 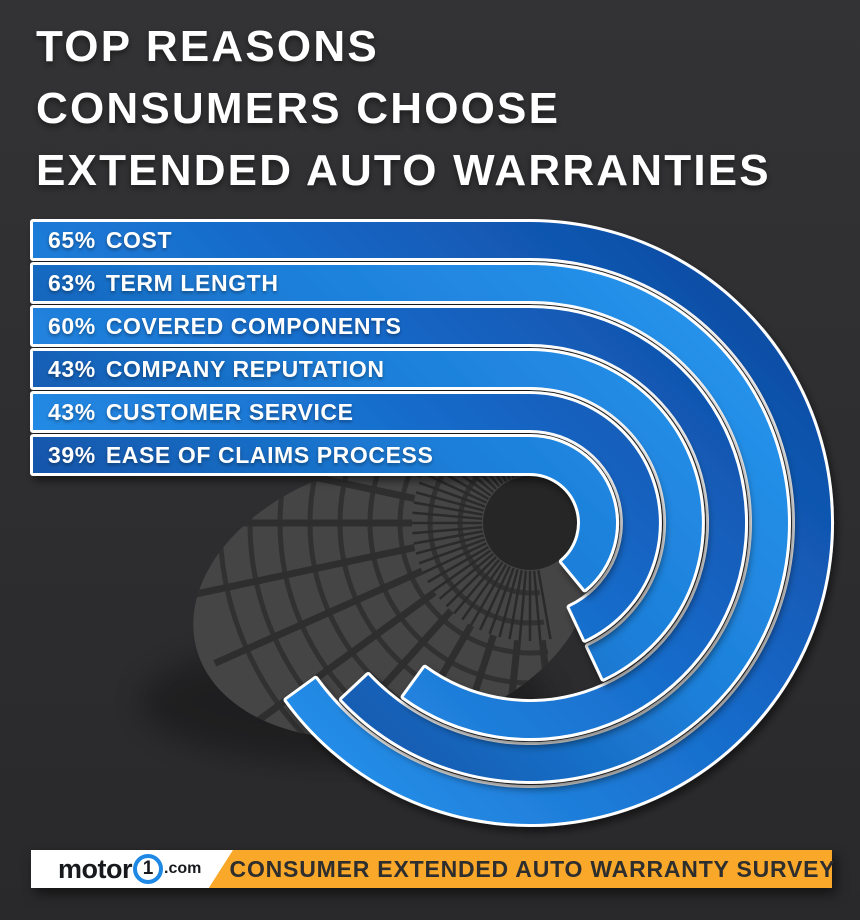 I want to click on logo-digit: 1, so click(x=148, y=868).